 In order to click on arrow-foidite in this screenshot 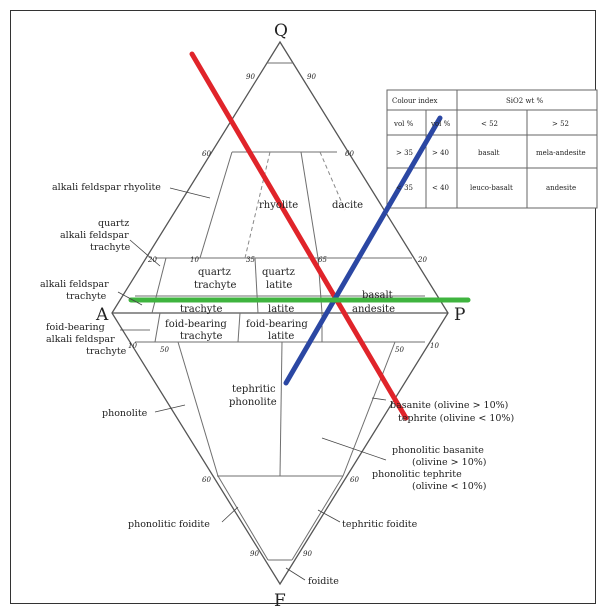, I will do `click(295, 574)`.